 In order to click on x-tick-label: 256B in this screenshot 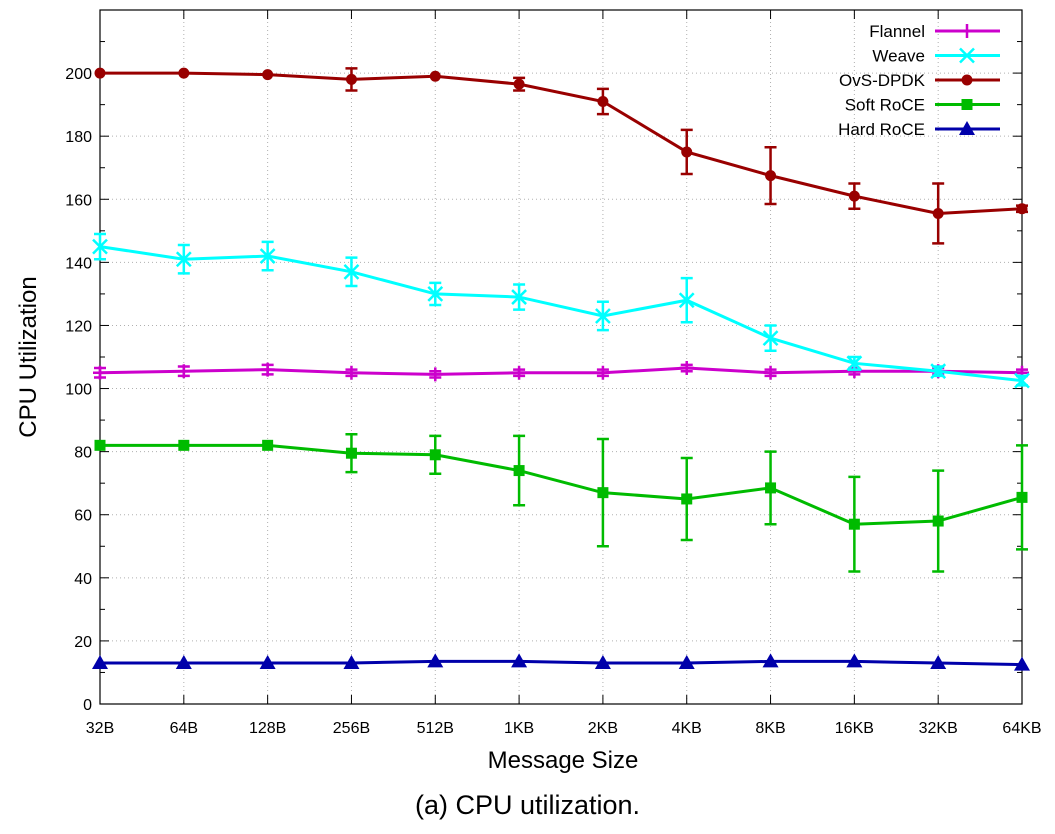, I will do `click(351, 728)`.